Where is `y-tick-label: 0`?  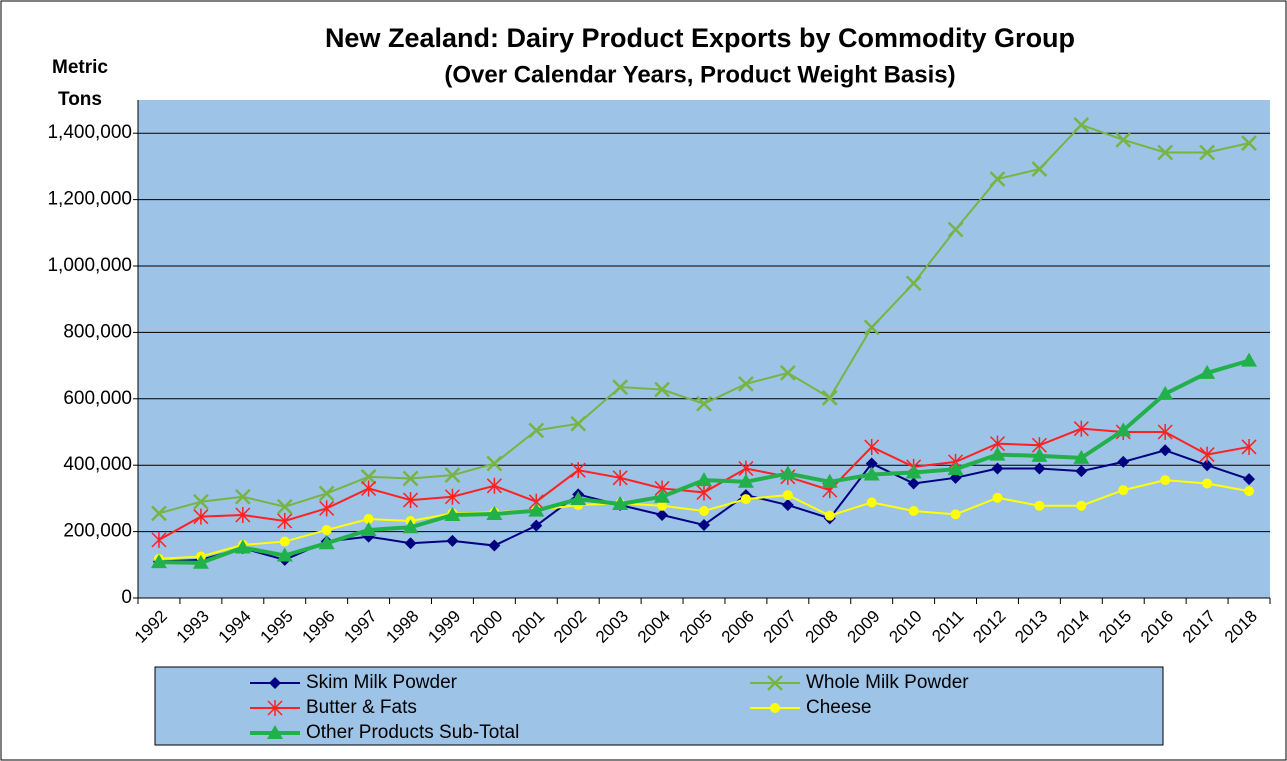 y-tick-label: 0 is located at coordinates (126, 597).